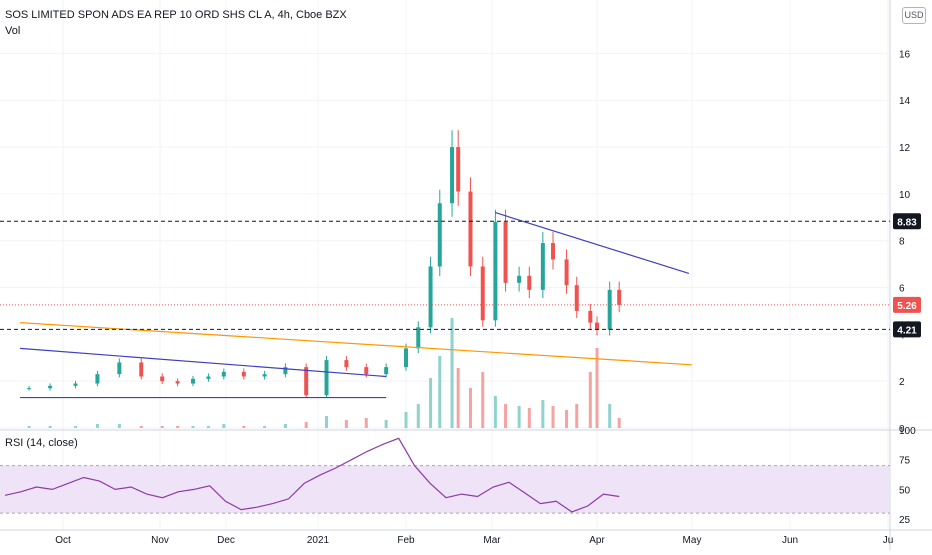  Describe the element at coordinates (445, 489) in the screenshot. I see `rsi-band` at that location.